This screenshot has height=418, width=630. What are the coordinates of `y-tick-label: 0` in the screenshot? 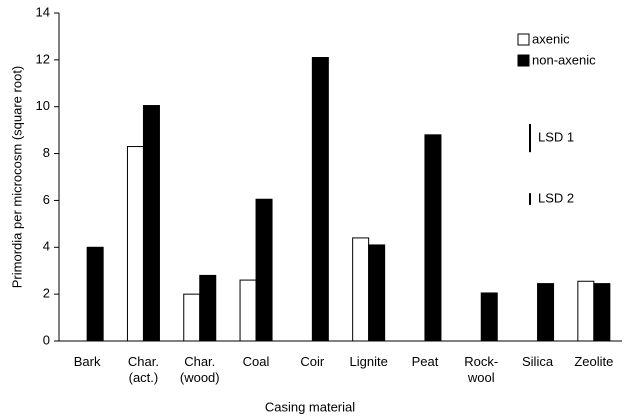 It's located at (46, 339).